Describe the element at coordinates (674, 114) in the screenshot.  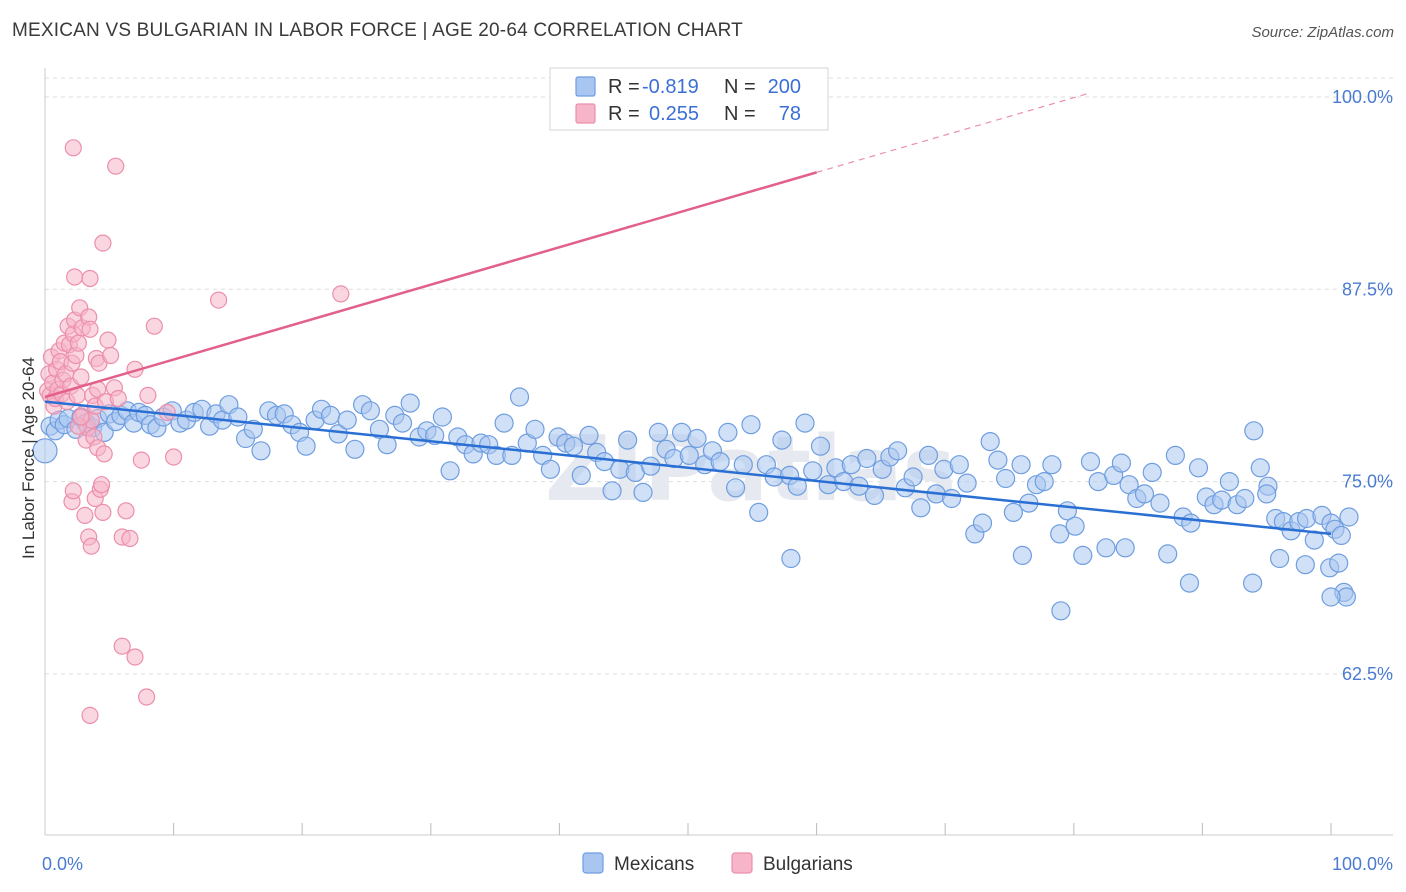
I see `legend-r-value: 0.255` at that location.